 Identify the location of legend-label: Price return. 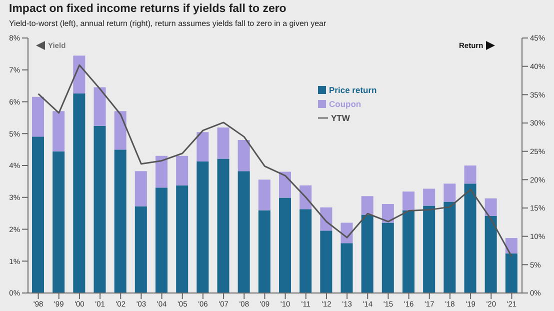
(353, 90).